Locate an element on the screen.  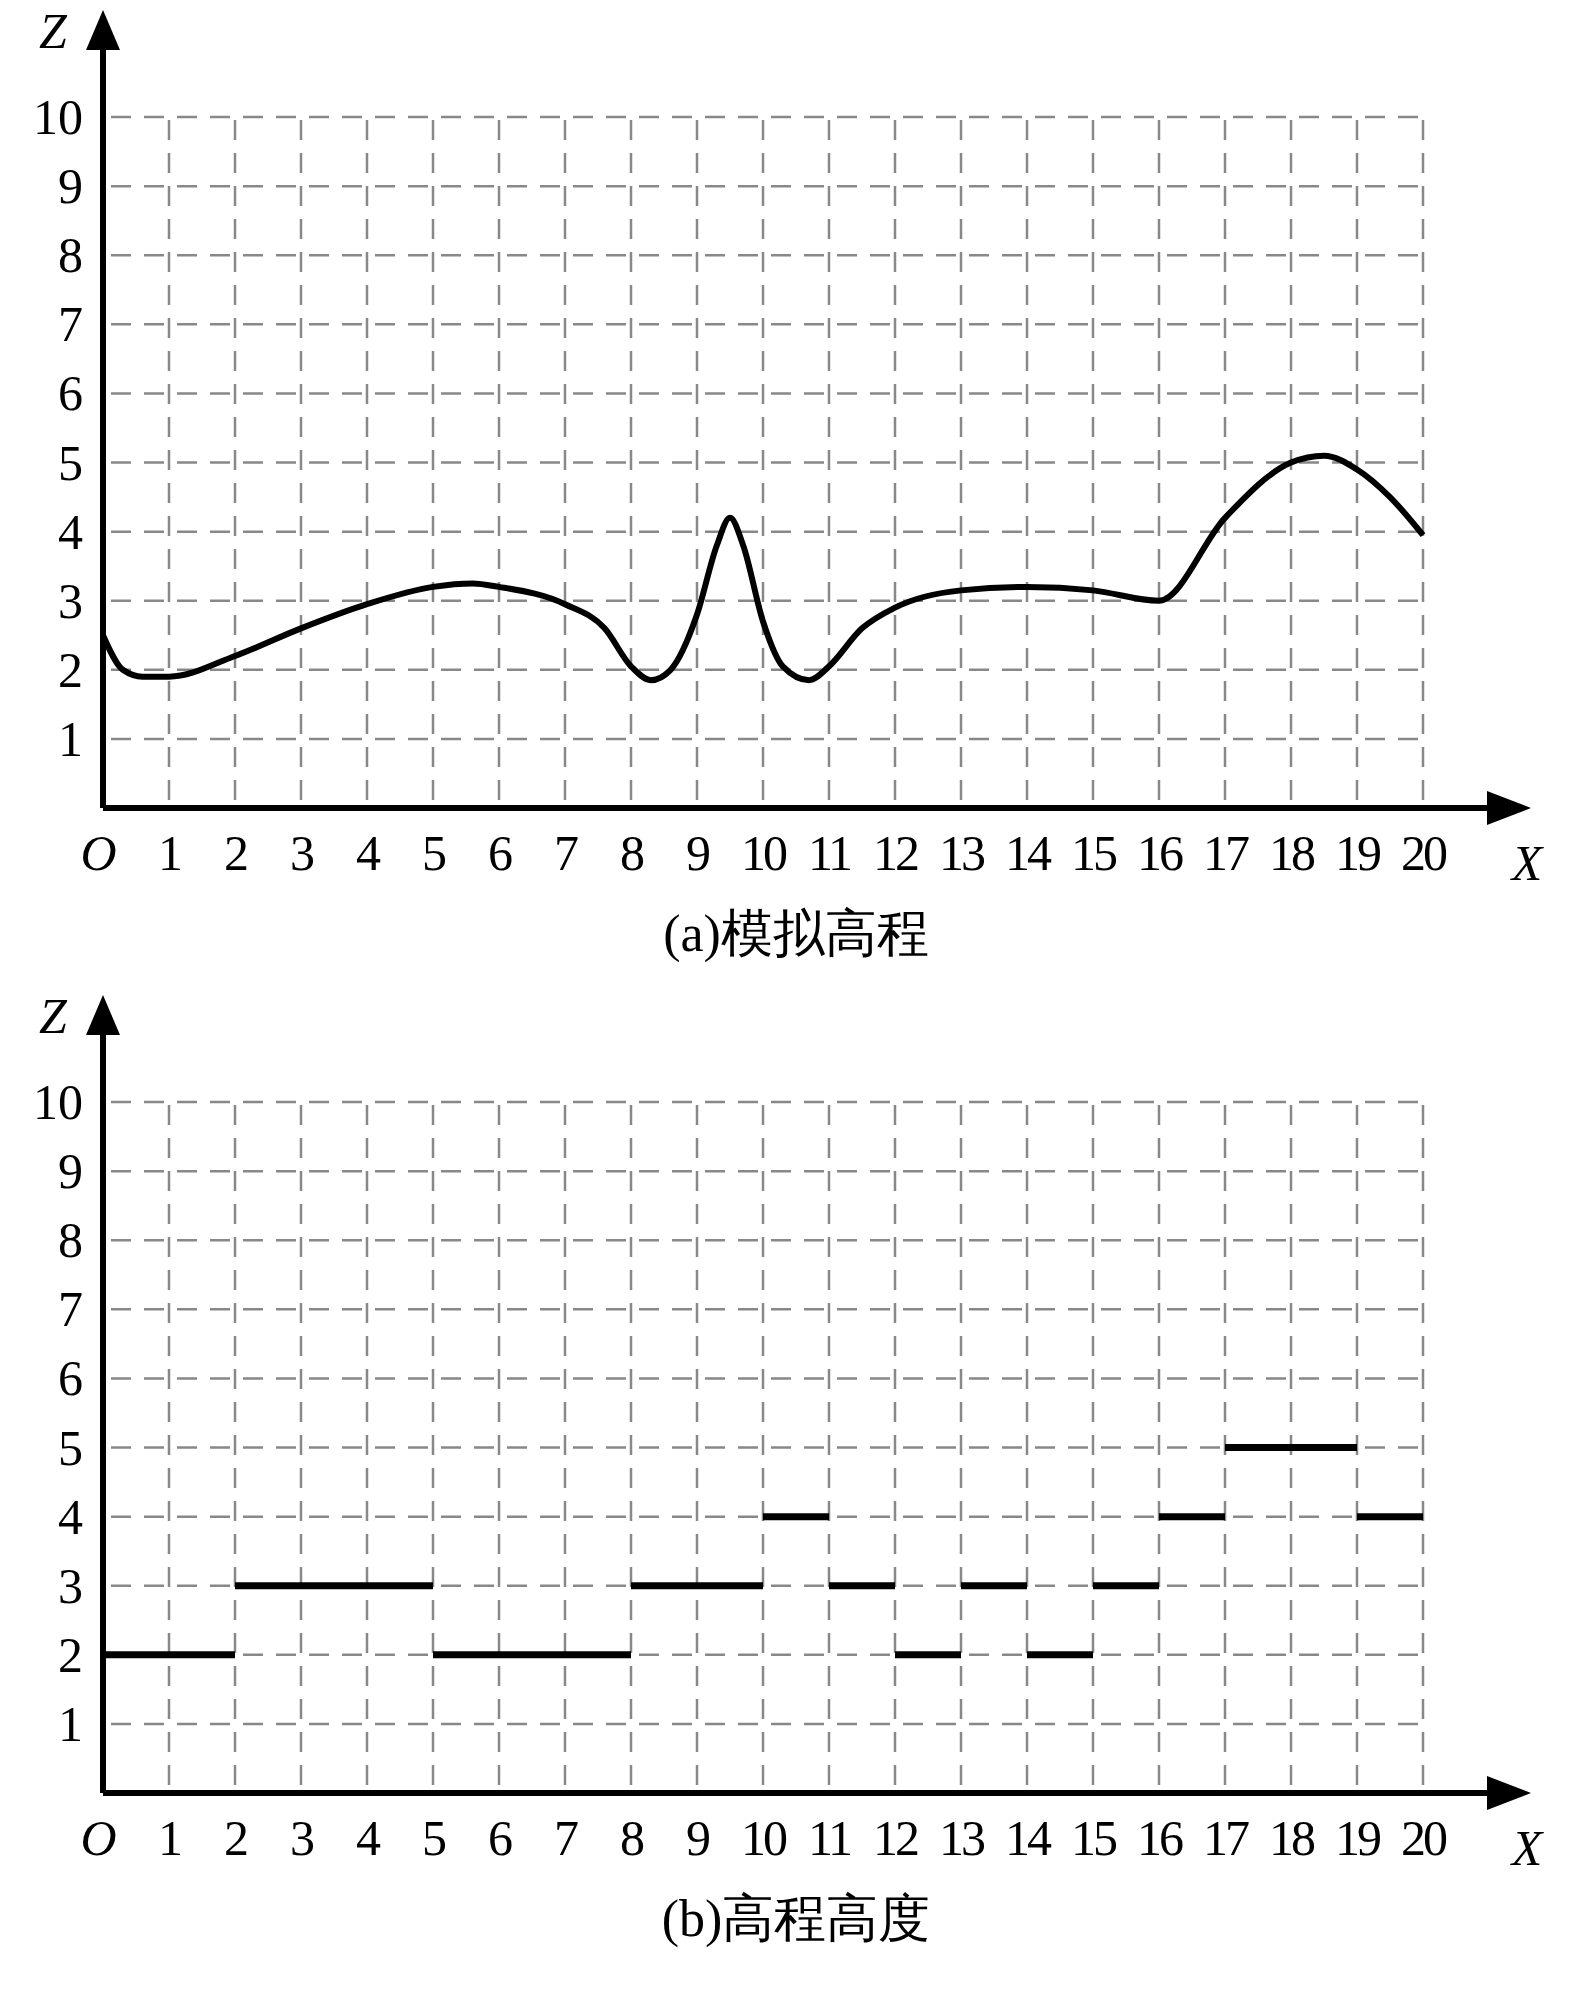
text: (b)高程高度 is located at coordinates (796, 1919).